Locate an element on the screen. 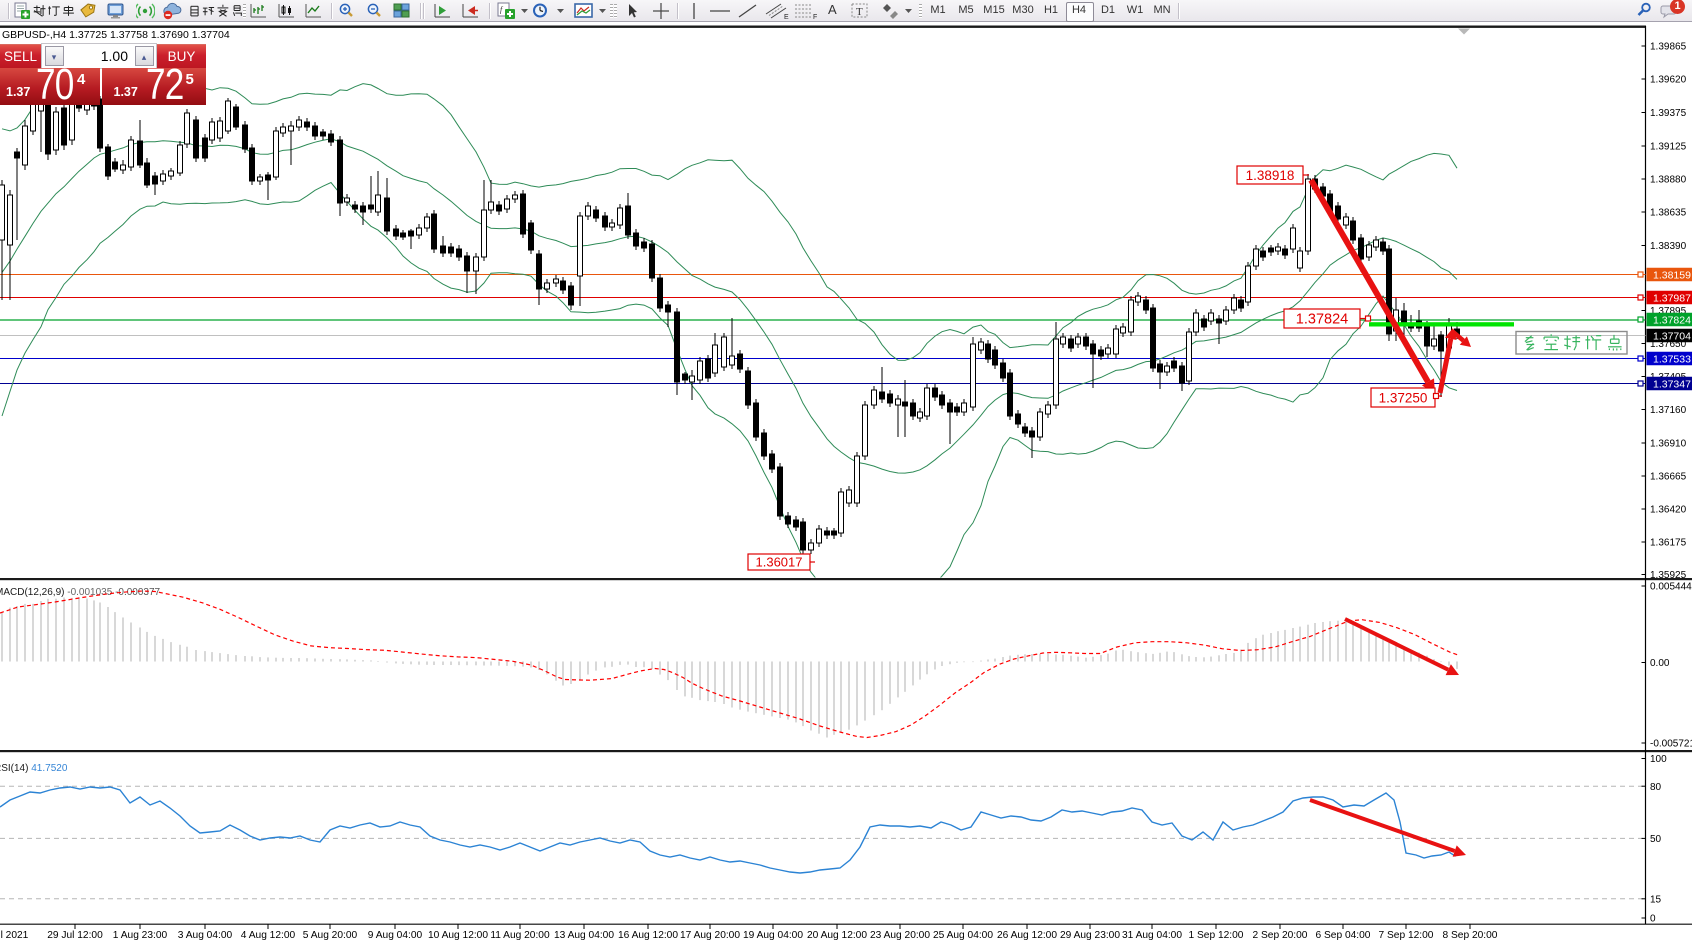 This screenshot has width=1692, height=941. svg-text: 26 Aug 12:00 is located at coordinates (1027, 935).